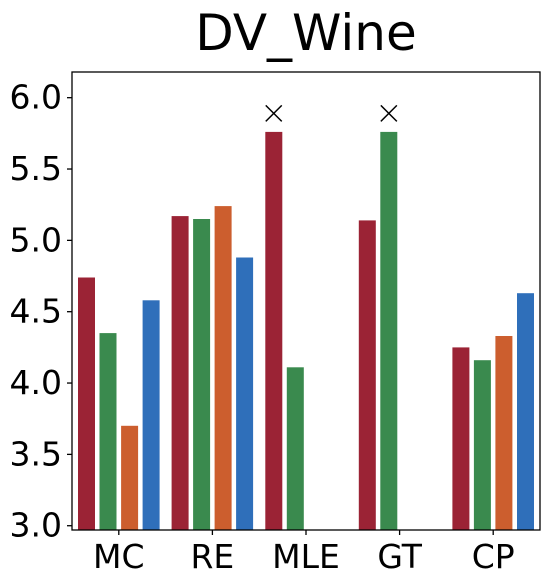 The image size is (548, 581). I want to click on bar-cp-s1, so click(461, 438).